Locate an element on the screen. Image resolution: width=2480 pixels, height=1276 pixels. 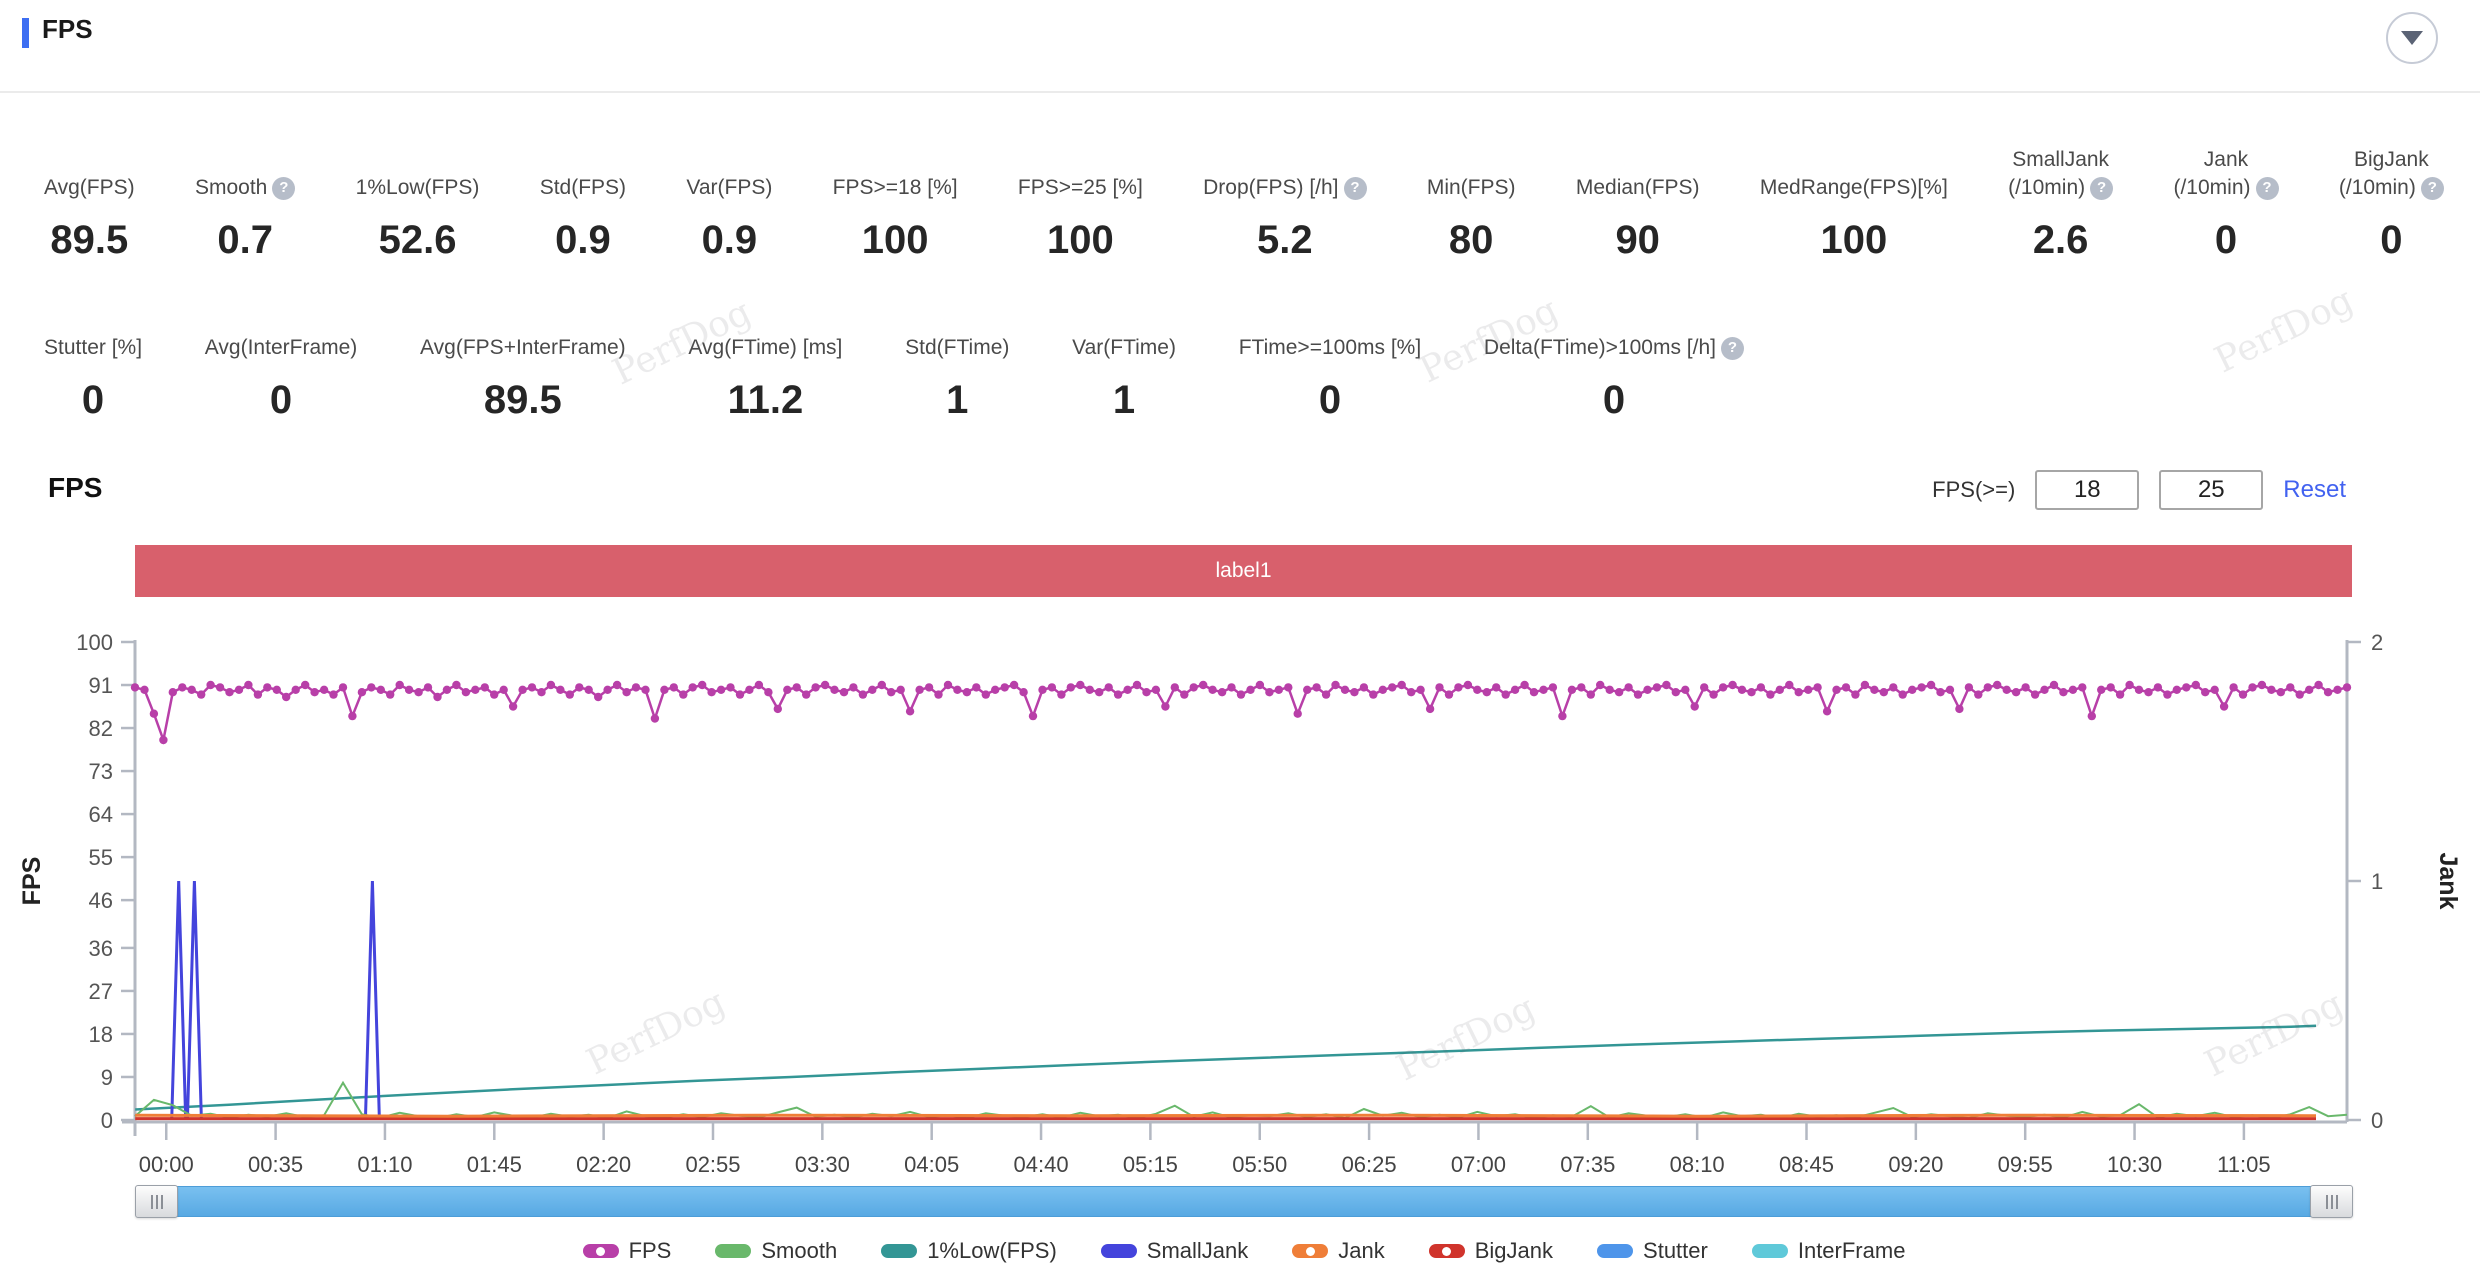
scrollbar-track-fill is located at coordinates (1244, 1201).